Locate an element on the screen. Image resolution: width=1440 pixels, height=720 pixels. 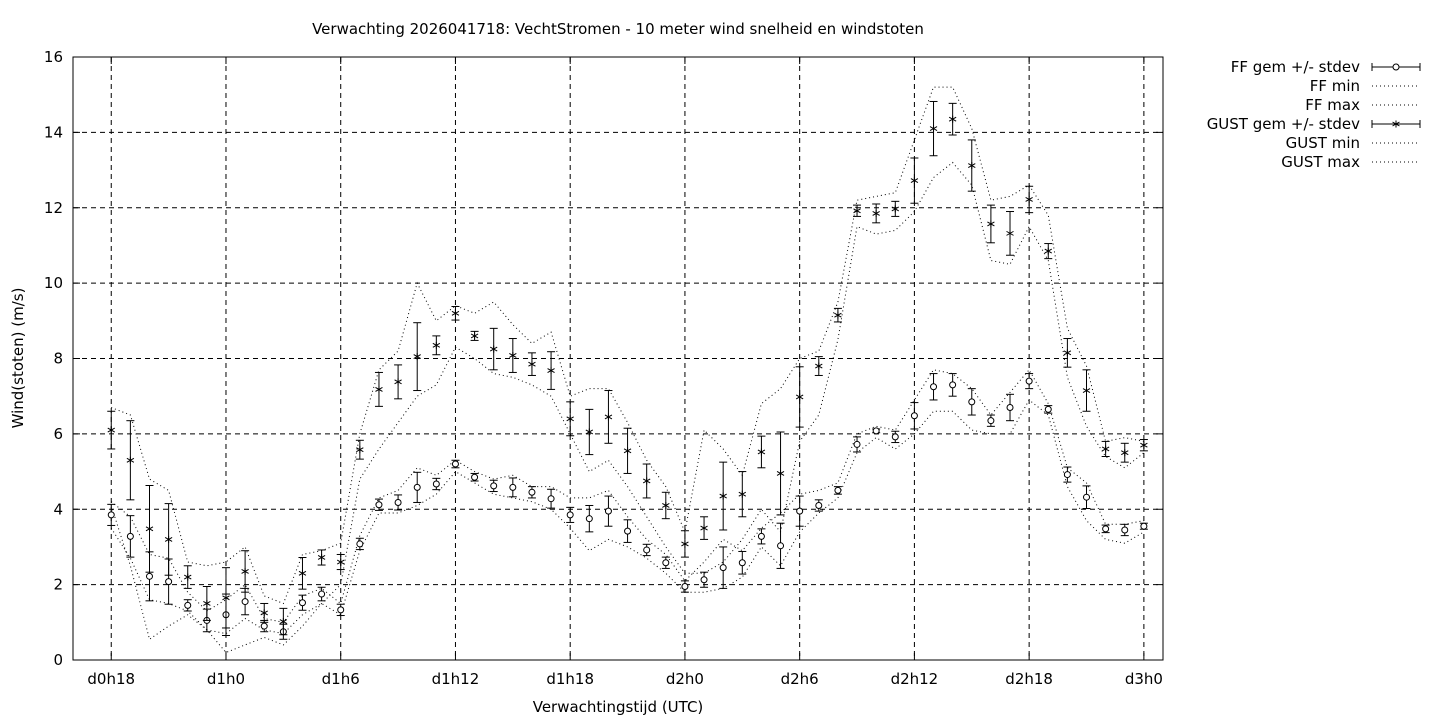
legend-label: FF max is located at coordinates (1332, 105).